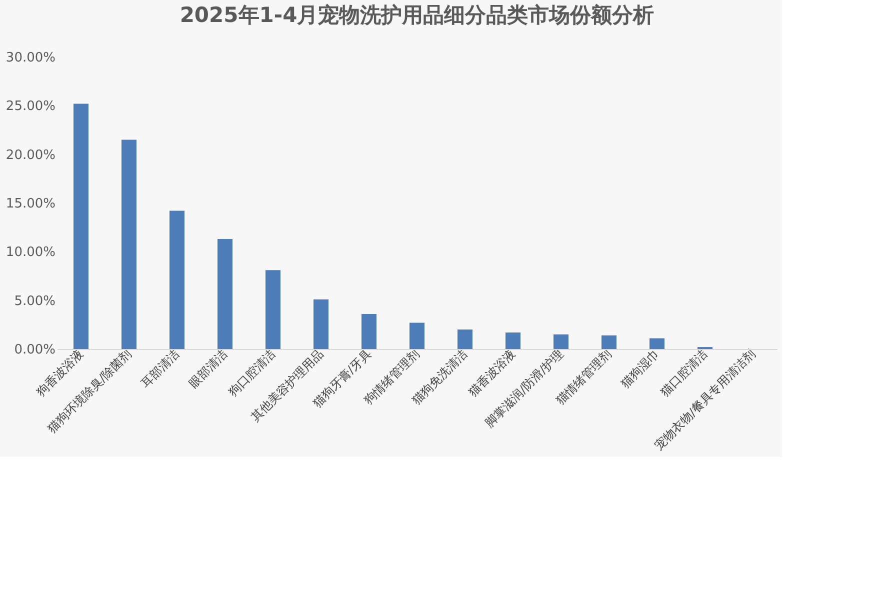 The width and height of the screenshot is (881, 601). What do you see at coordinates (160, 368) in the screenshot?
I see `x-tick-label: 耳部清洁` at bounding box center [160, 368].